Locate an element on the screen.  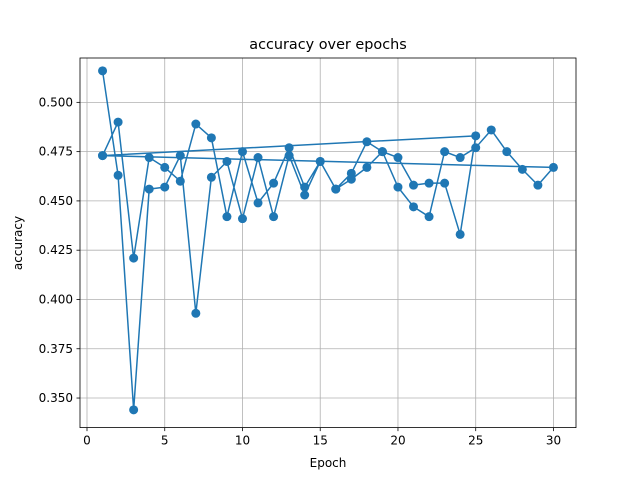
x-tick-label: 10 is located at coordinates (242, 441).